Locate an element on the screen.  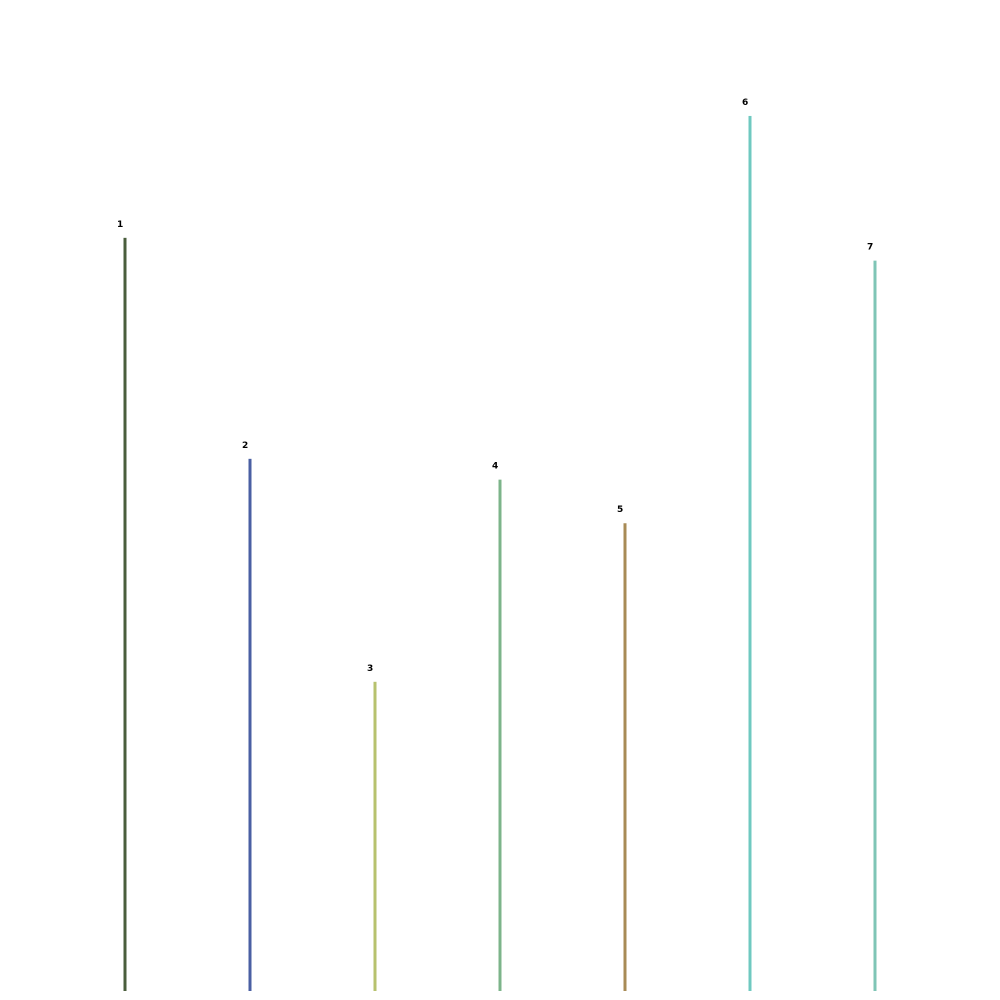
bar-label-4: 4 is located at coordinates (495, 467).